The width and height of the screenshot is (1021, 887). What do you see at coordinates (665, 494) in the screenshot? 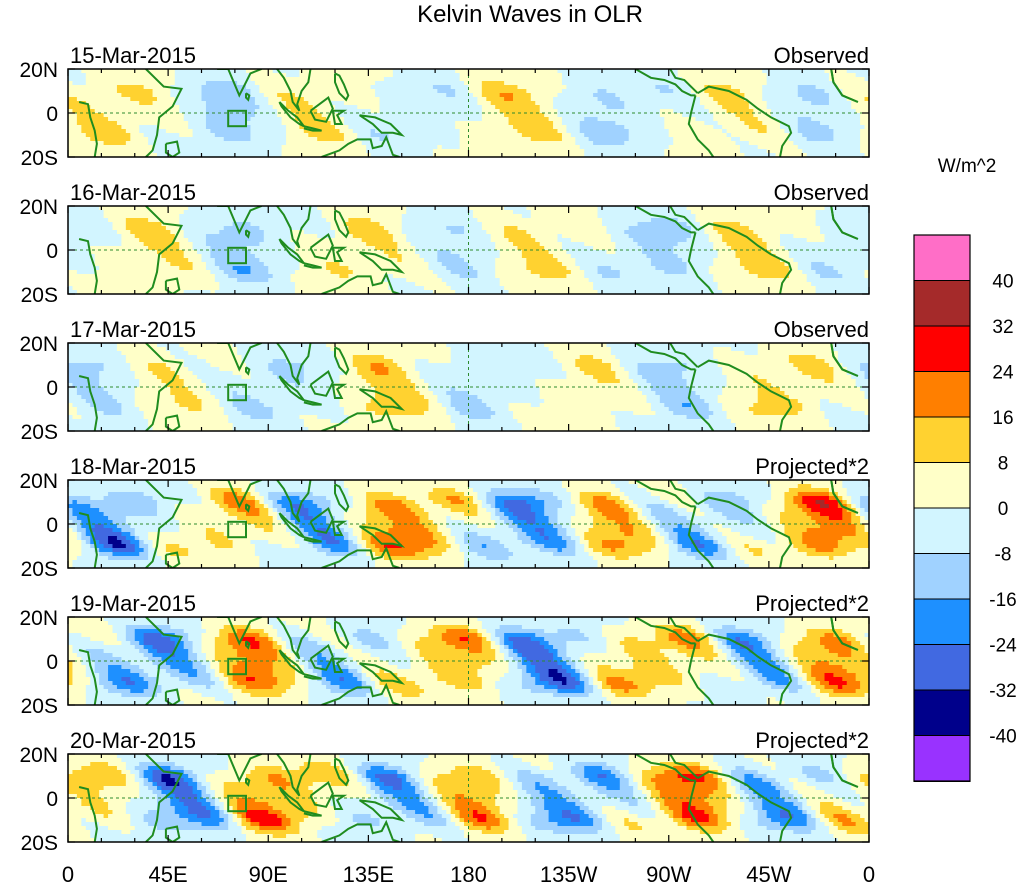
I see `central-america-coastline` at bounding box center [665, 494].